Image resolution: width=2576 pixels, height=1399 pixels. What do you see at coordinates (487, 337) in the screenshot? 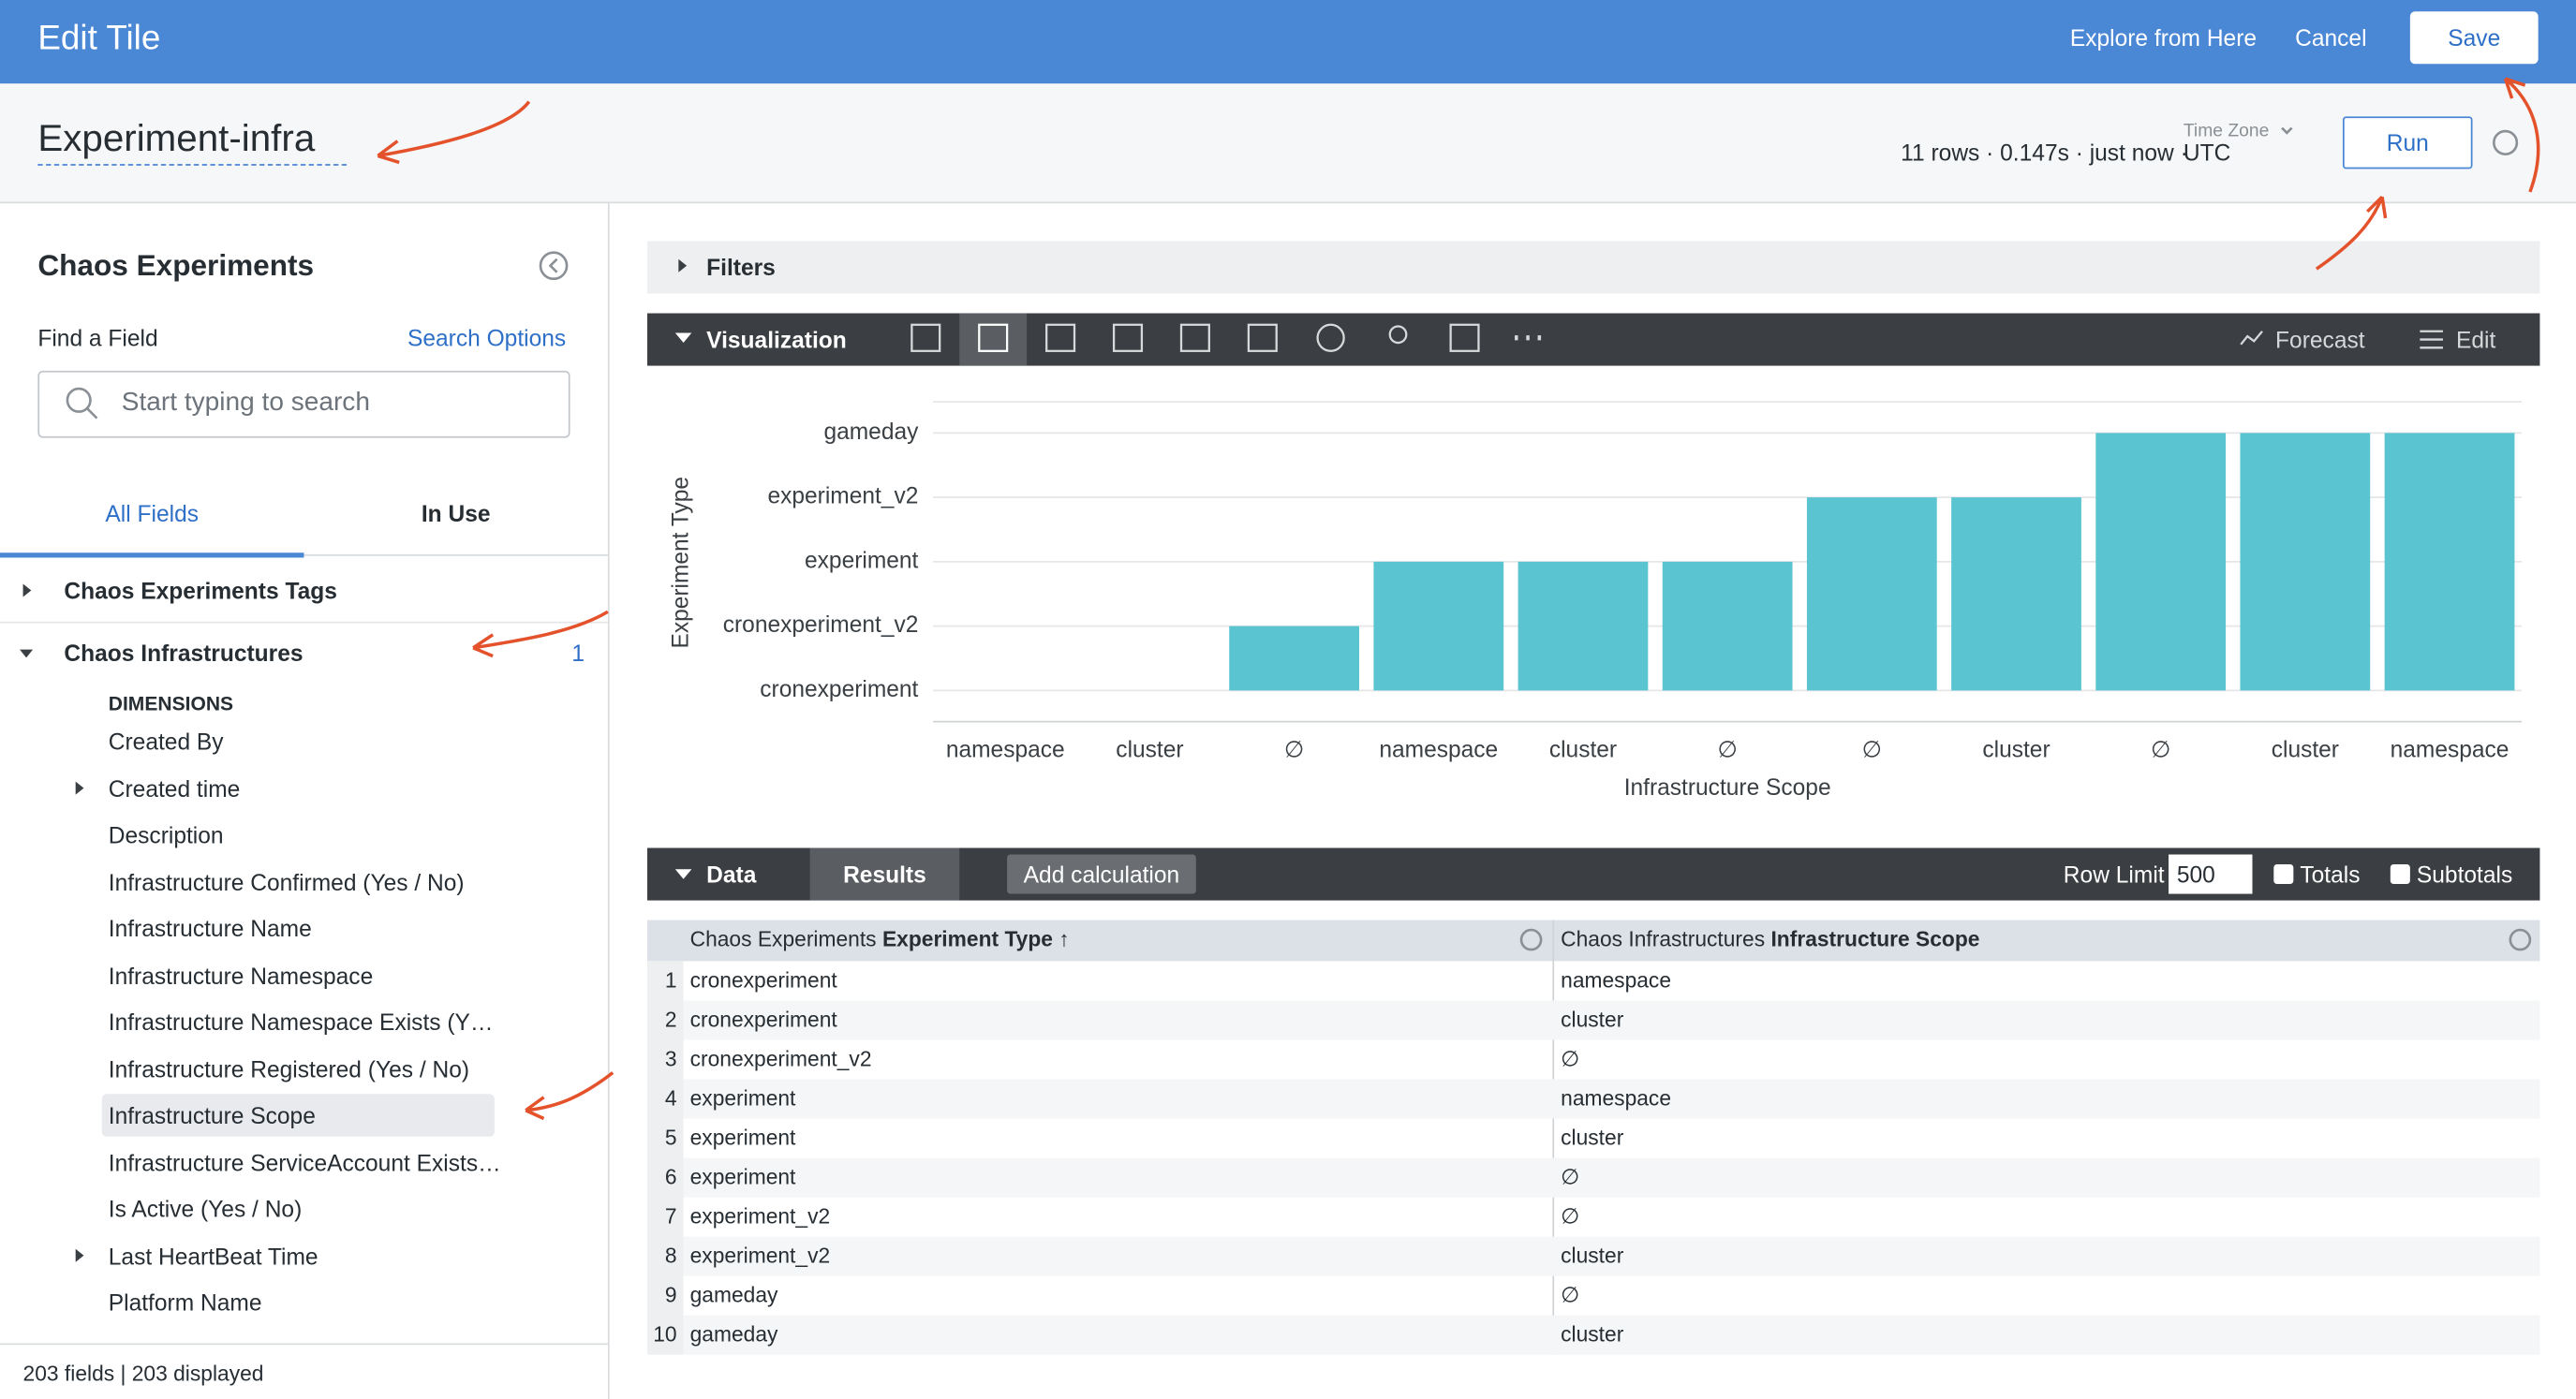
I see `search-options: Search Options` at bounding box center [487, 337].